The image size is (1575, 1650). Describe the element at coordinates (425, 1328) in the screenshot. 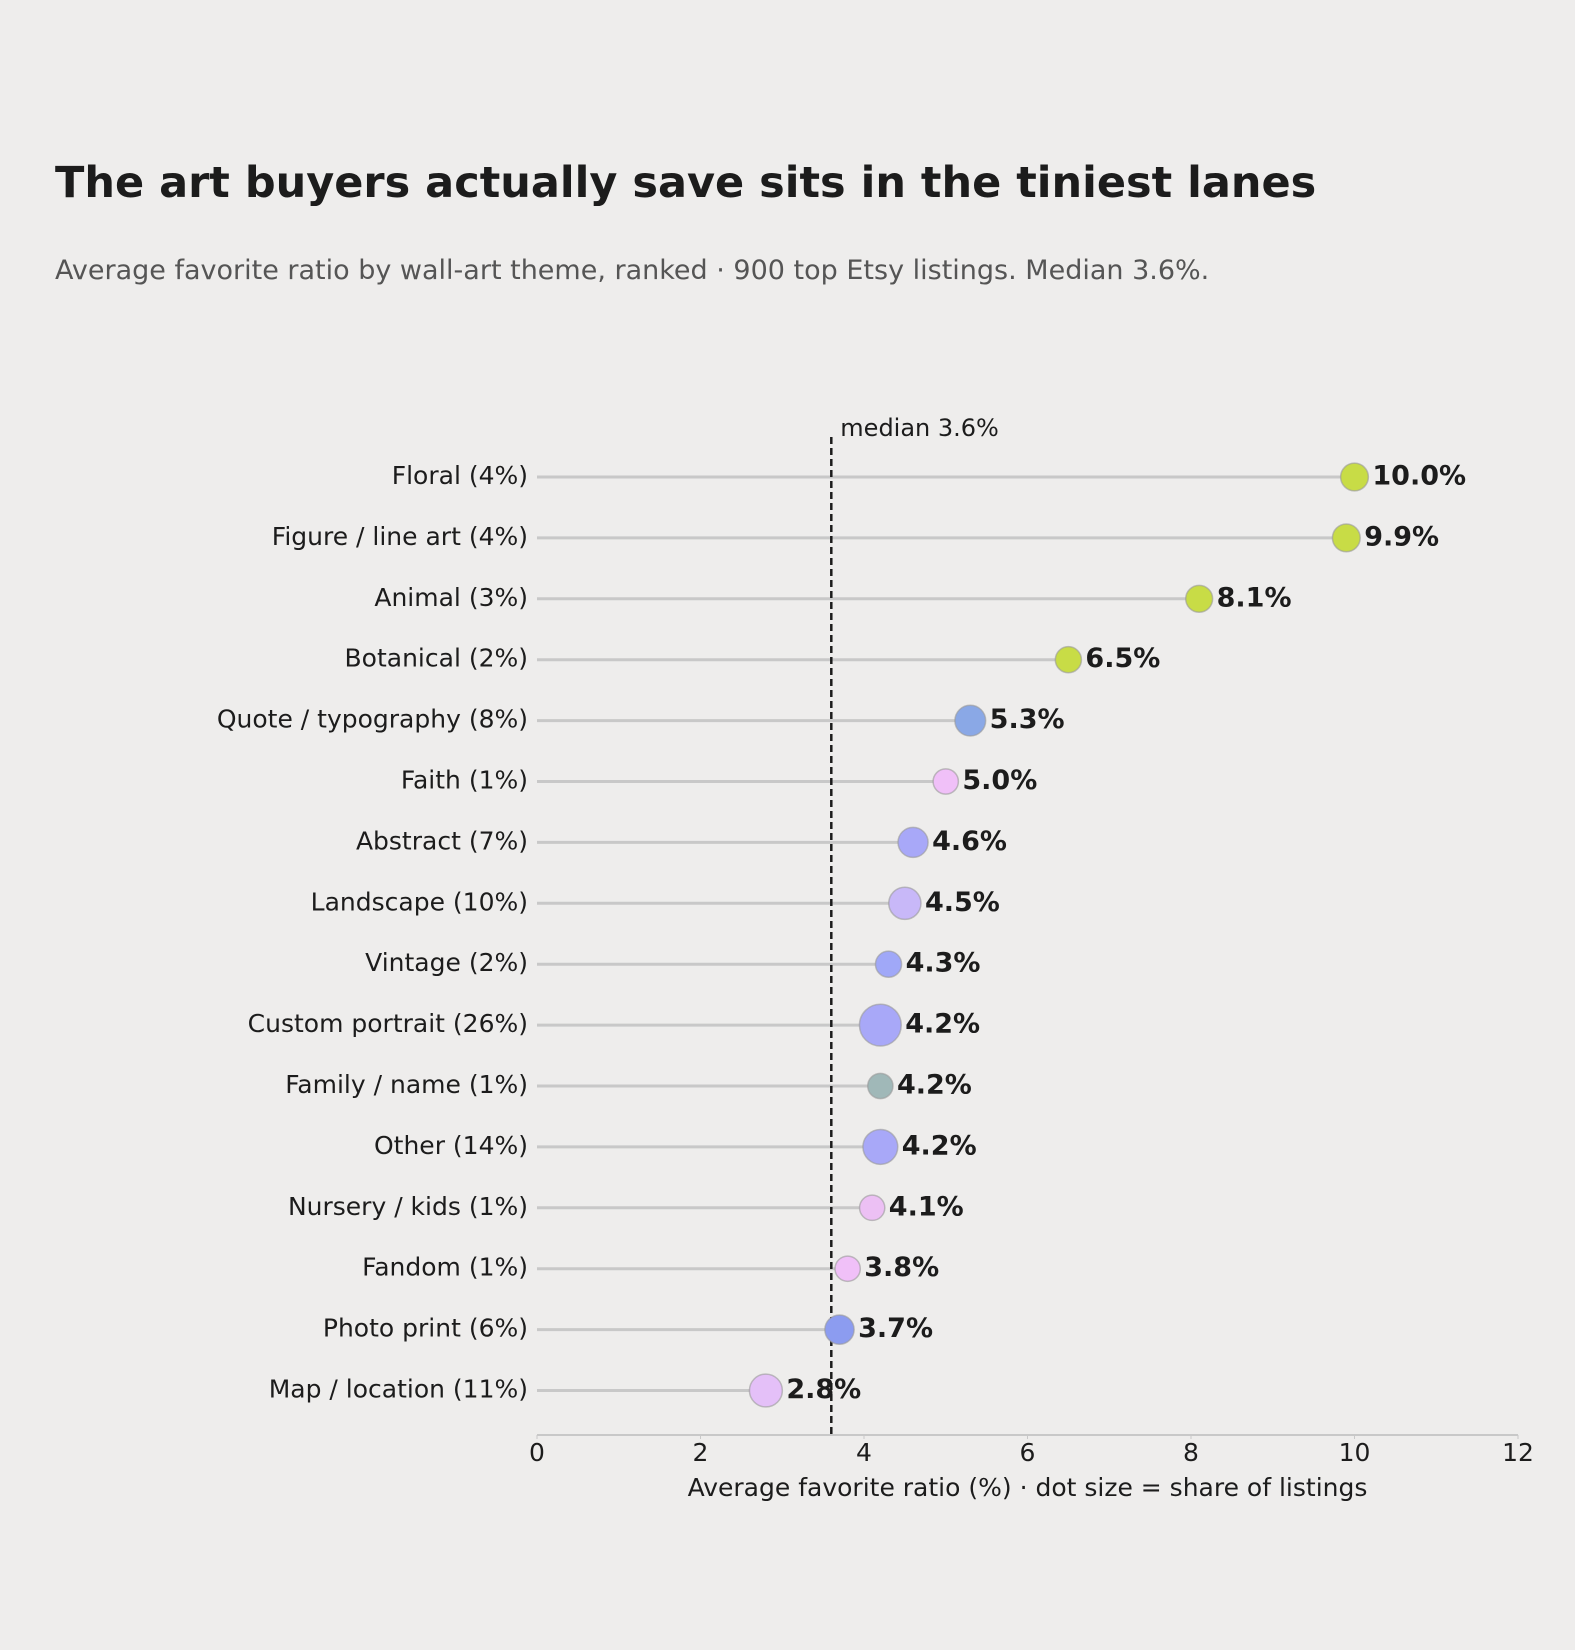

I see `category-label: Photo print (6%)` at that location.